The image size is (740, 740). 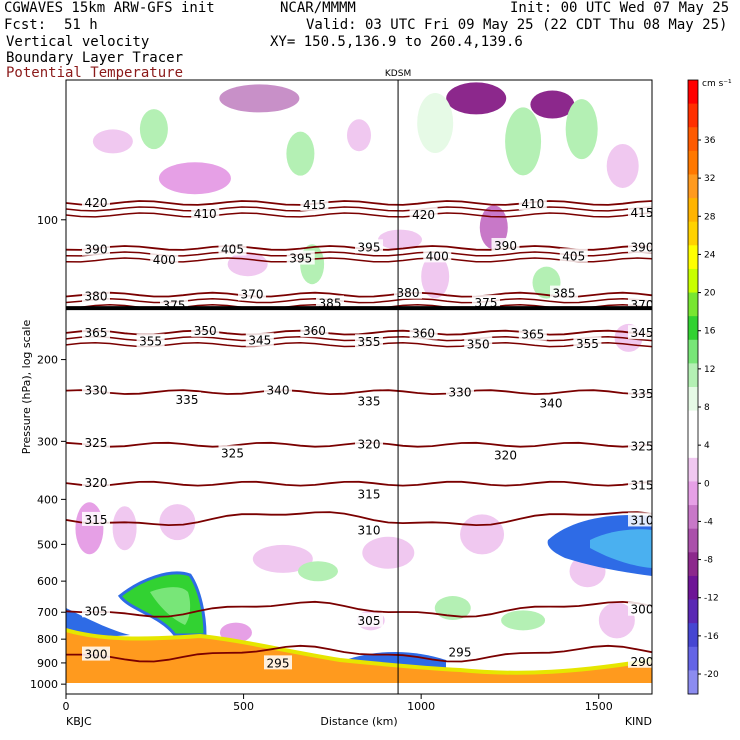 I want to click on y-tick-label: 700, so click(x=47, y=612).